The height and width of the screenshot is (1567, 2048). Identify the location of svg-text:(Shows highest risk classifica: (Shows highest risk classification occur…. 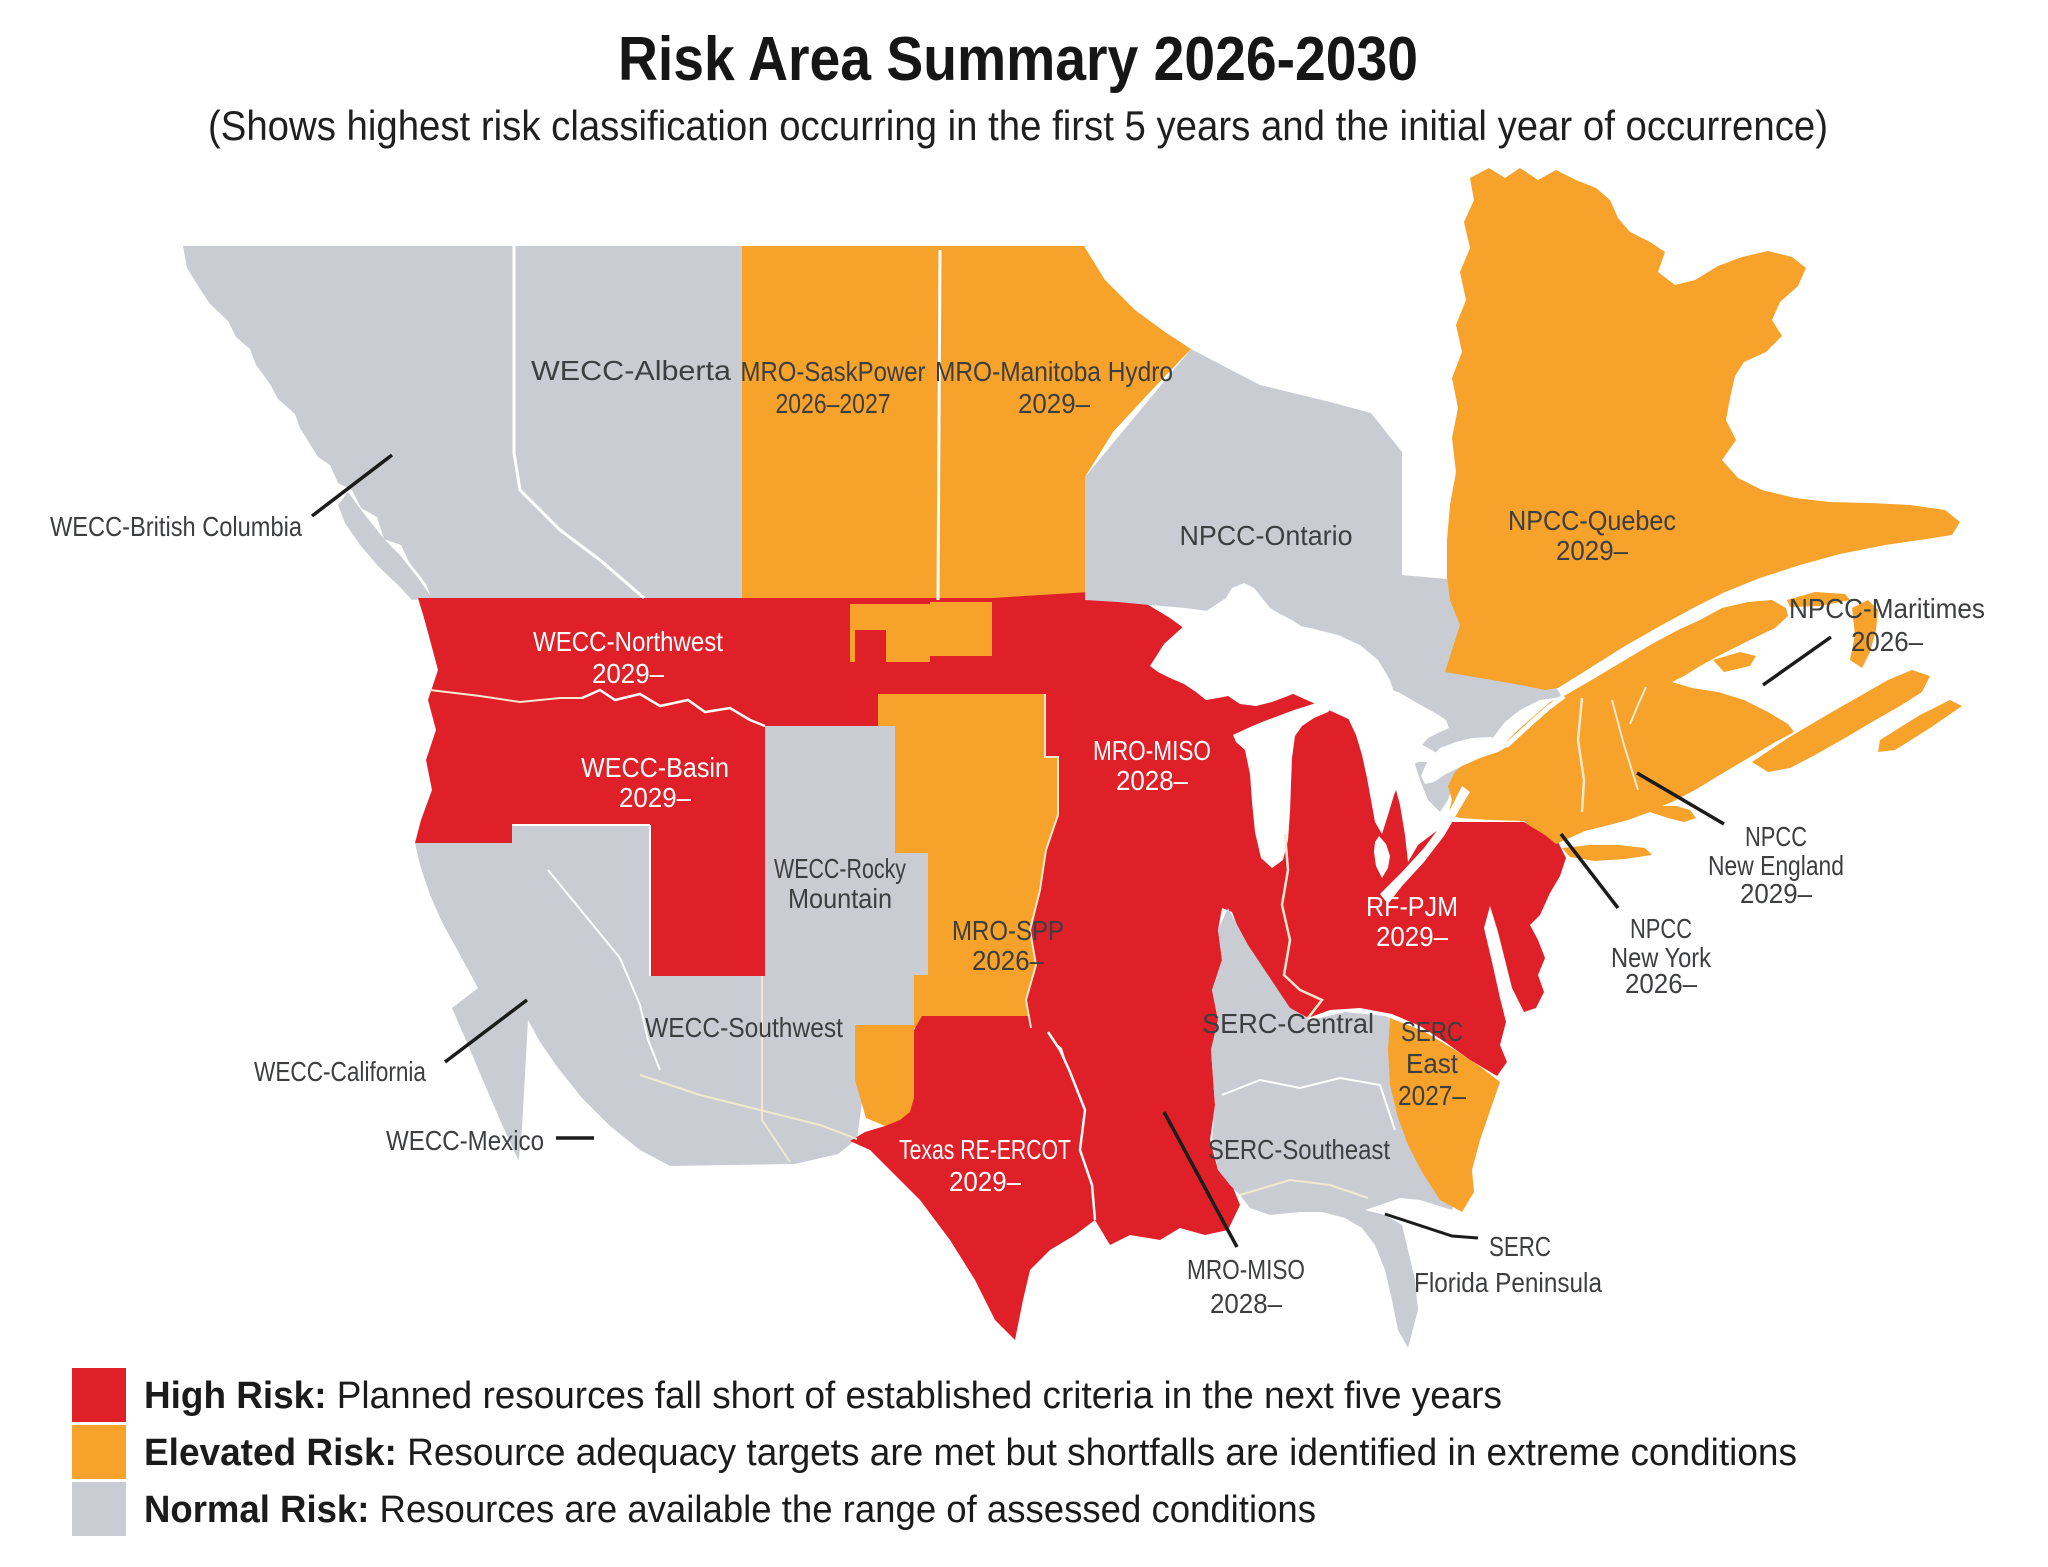
(1018, 125).